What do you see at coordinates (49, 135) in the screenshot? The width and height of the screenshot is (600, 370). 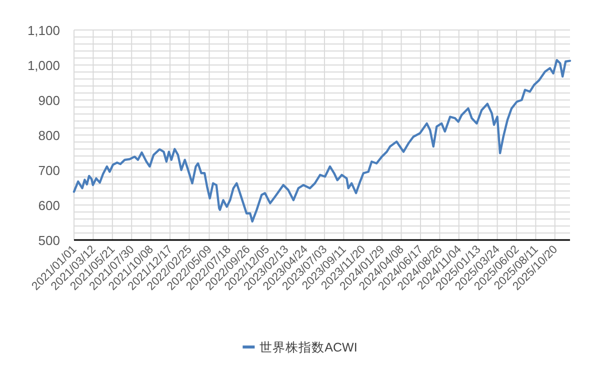 I see `y-tick-label: 800` at bounding box center [49, 135].